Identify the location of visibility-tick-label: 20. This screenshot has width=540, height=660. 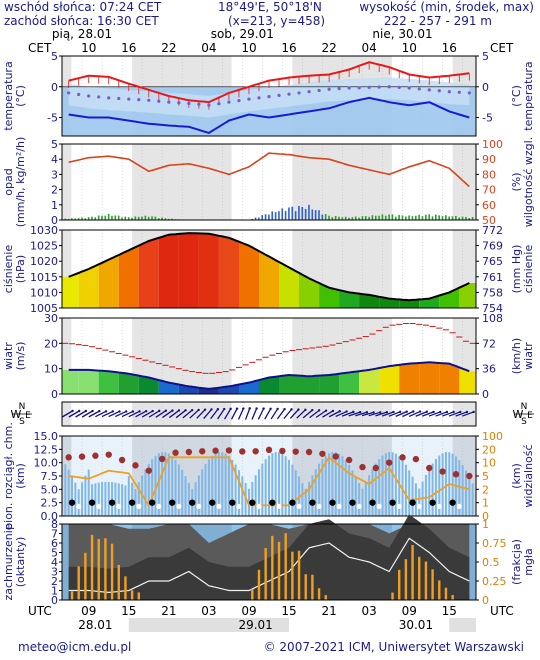
(489, 449).